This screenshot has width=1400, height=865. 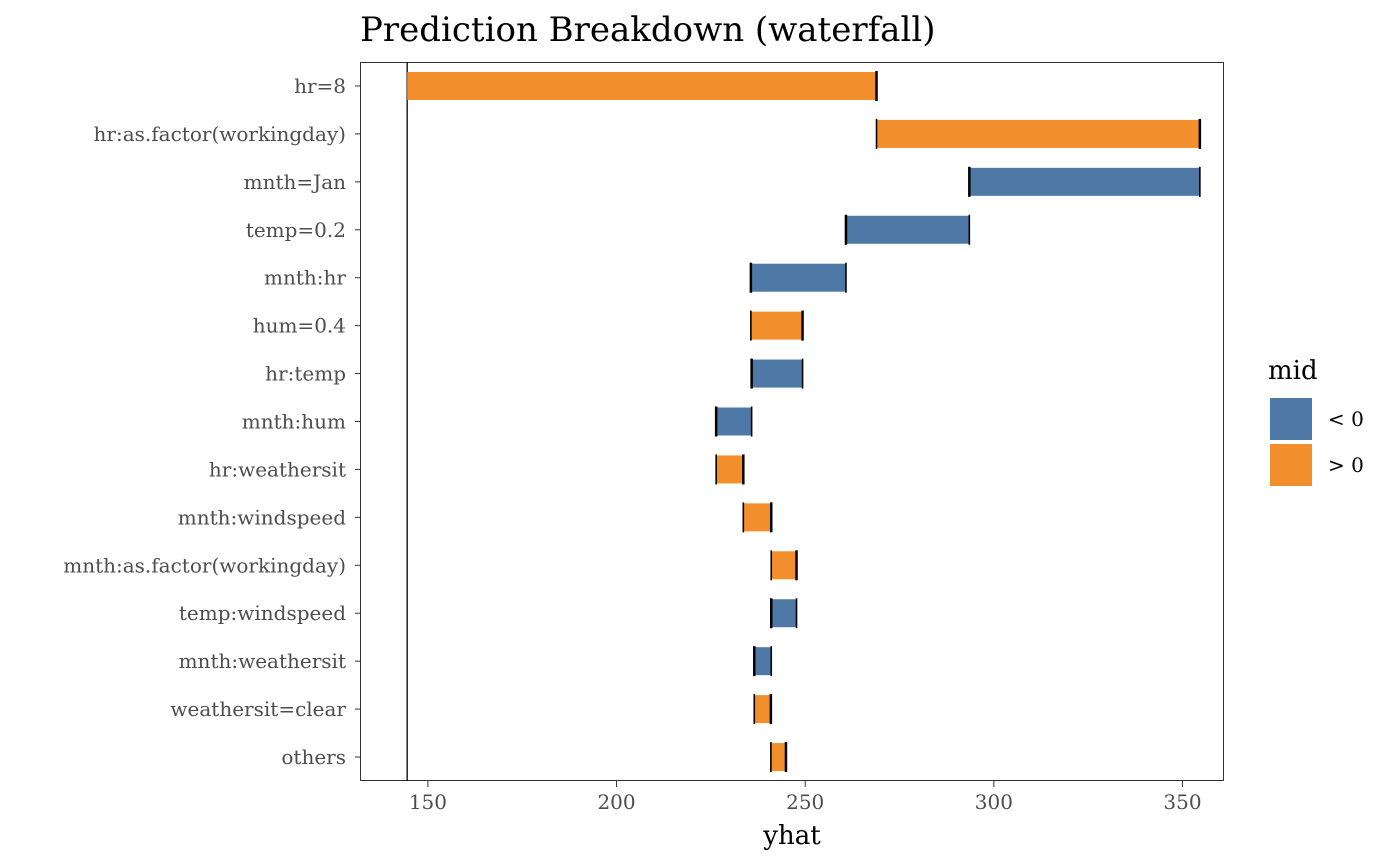 I want to click on y-tick-label: mnth:windspeed, so click(x=262, y=517).